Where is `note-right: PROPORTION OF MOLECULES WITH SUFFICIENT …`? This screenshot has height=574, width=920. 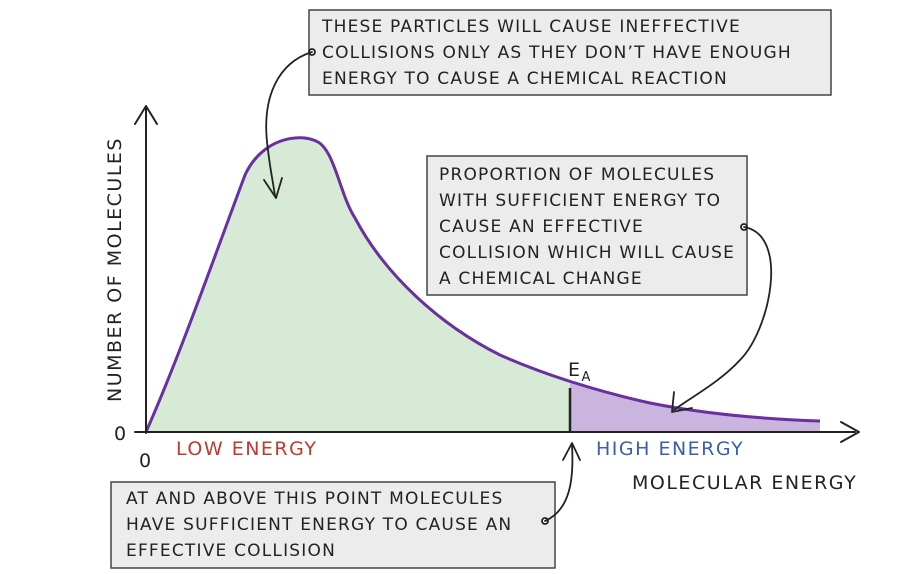 note-right: PROPORTION OF MOLECULES WITH SUFFICIENT … is located at coordinates (587, 225).